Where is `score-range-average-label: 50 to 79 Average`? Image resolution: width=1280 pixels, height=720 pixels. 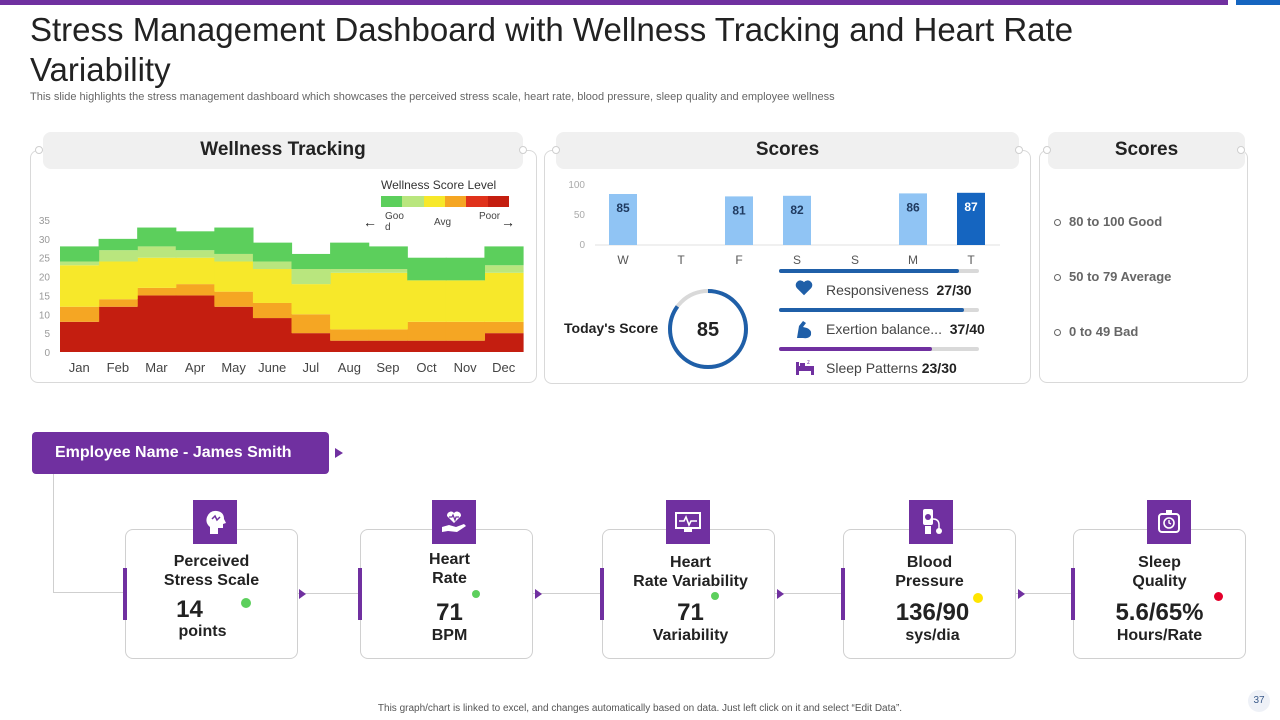
score-range-average-label: 50 to 79 Average is located at coordinates (1120, 276).